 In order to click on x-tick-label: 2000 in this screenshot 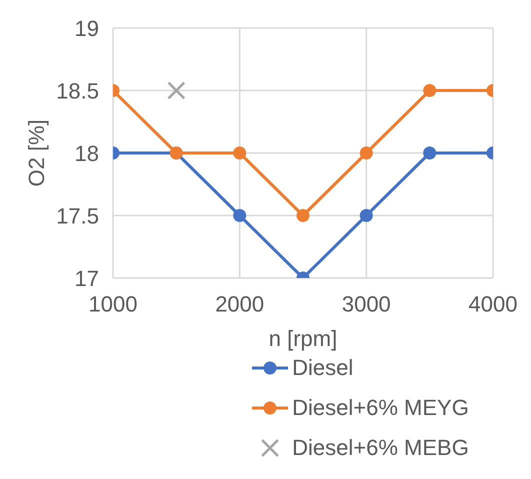, I will do `click(239, 304)`.